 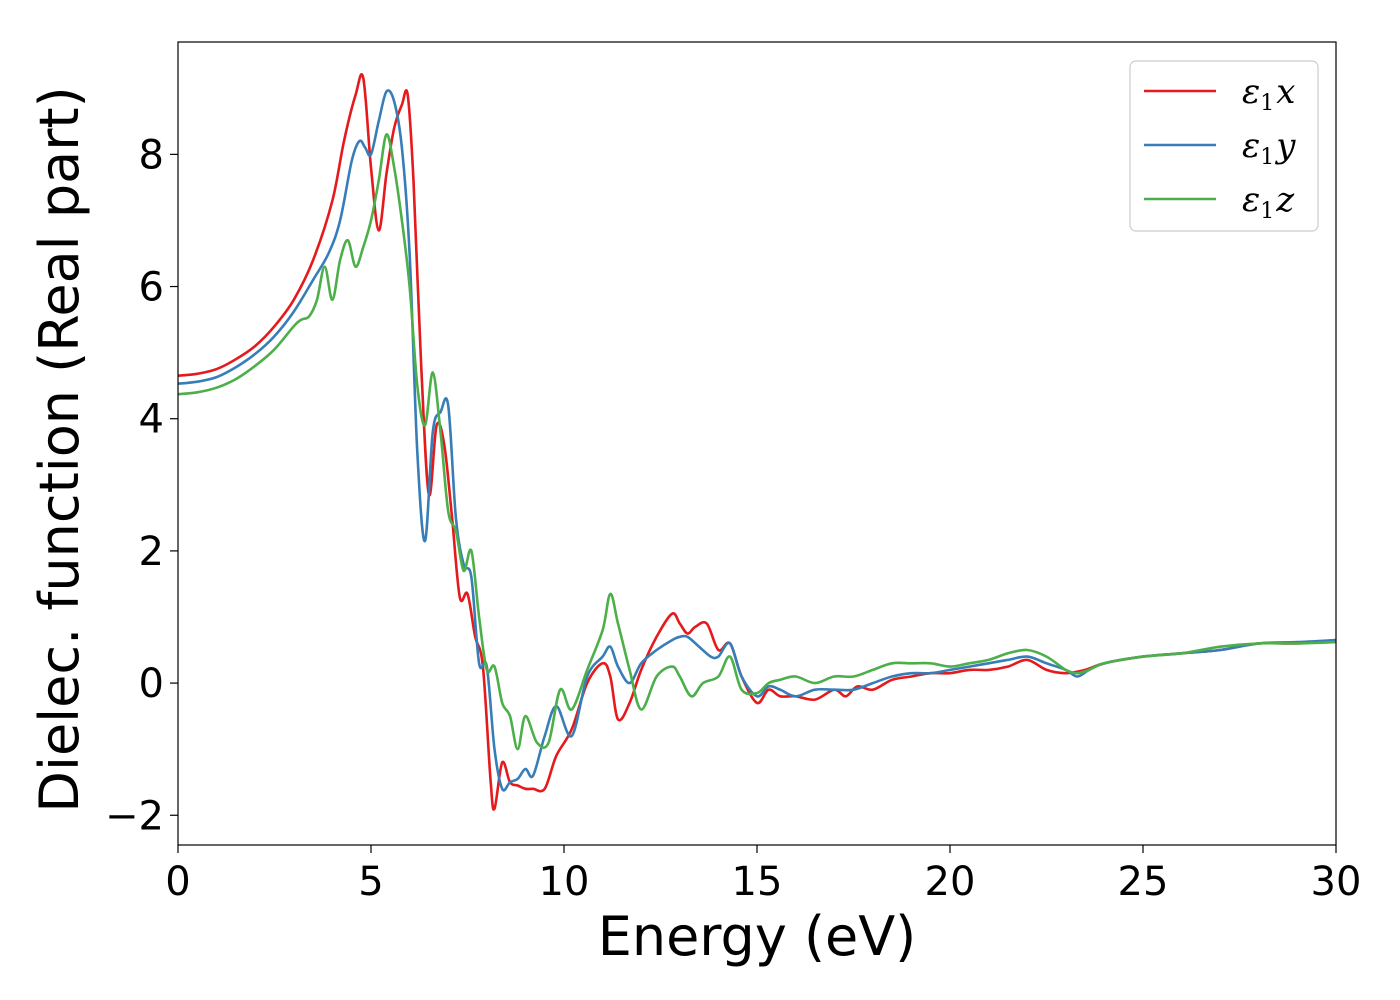 What do you see at coordinates (59, 449) in the screenshot?
I see `y-axis-label: Dielec. function (Real part)` at bounding box center [59, 449].